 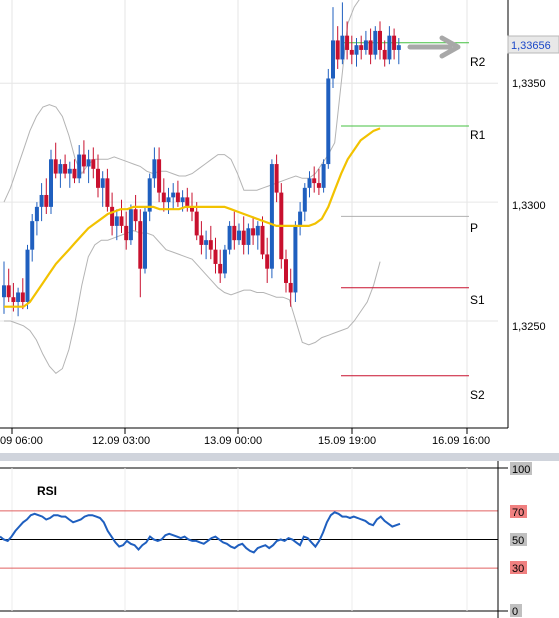 What do you see at coordinates (521, 470) in the screenshot?
I see `rsi-tick-label: 100` at bounding box center [521, 470].